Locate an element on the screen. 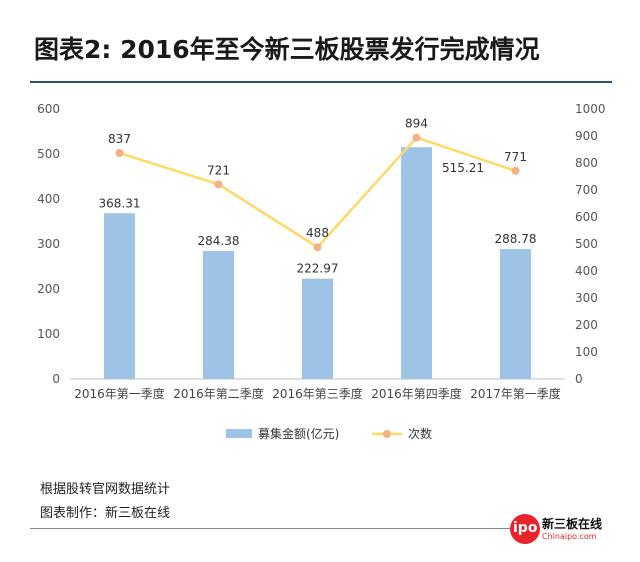  line-data-label: 837 is located at coordinates (119, 139).